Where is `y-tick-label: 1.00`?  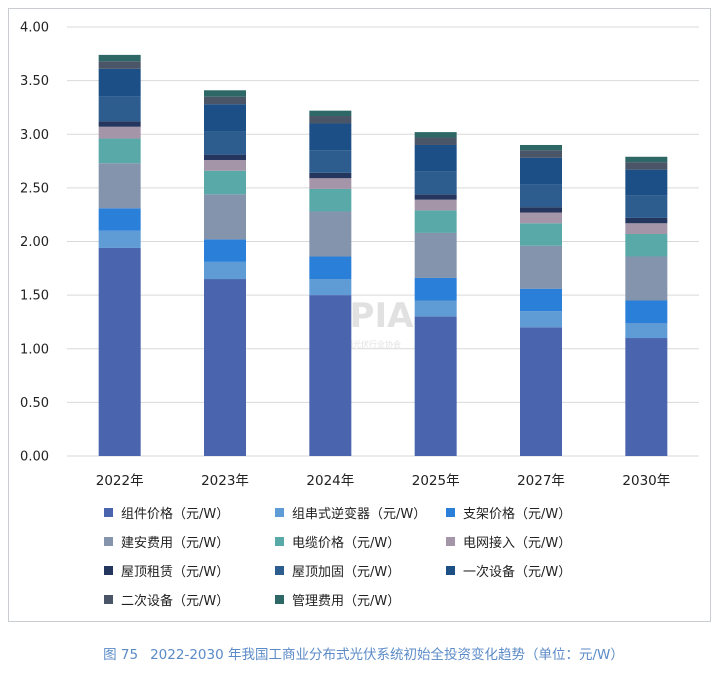
y-tick-label: 1.00 is located at coordinates (34, 349).